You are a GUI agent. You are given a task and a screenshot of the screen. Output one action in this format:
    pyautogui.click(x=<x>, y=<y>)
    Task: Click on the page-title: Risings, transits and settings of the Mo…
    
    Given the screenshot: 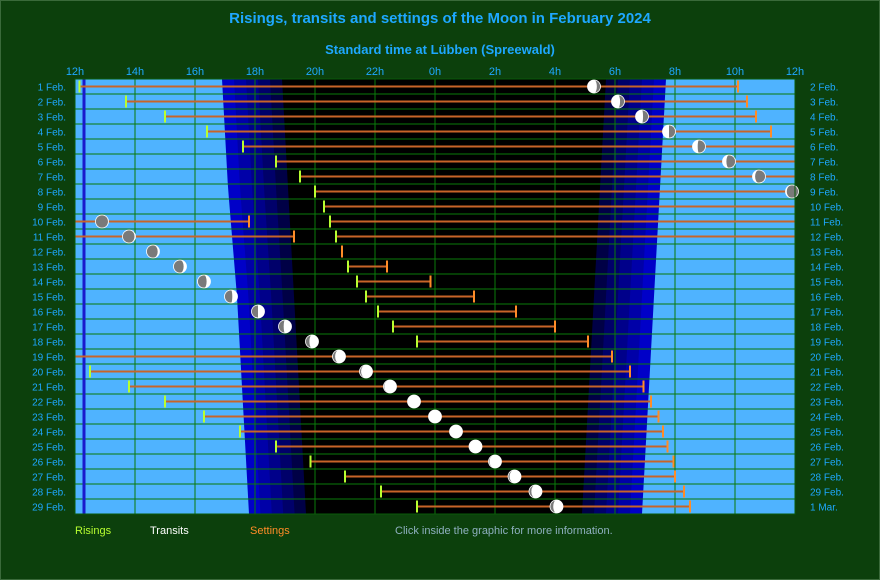 What is the action you would take?
    pyautogui.click(x=440, y=18)
    